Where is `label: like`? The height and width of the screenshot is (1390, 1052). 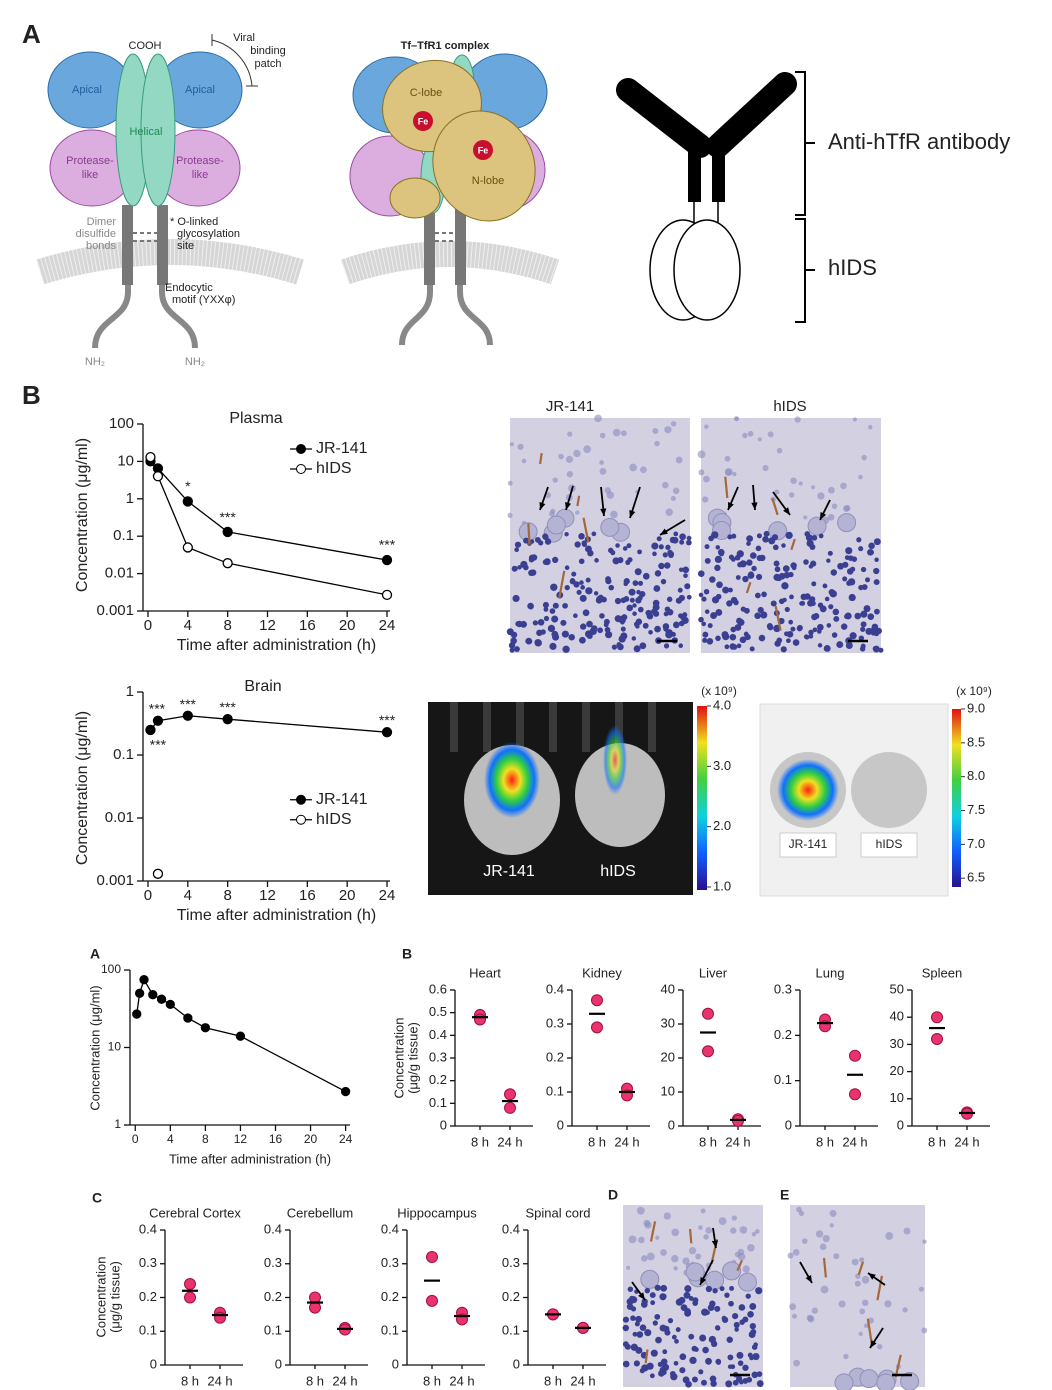
label: like is located at coordinates (90, 175).